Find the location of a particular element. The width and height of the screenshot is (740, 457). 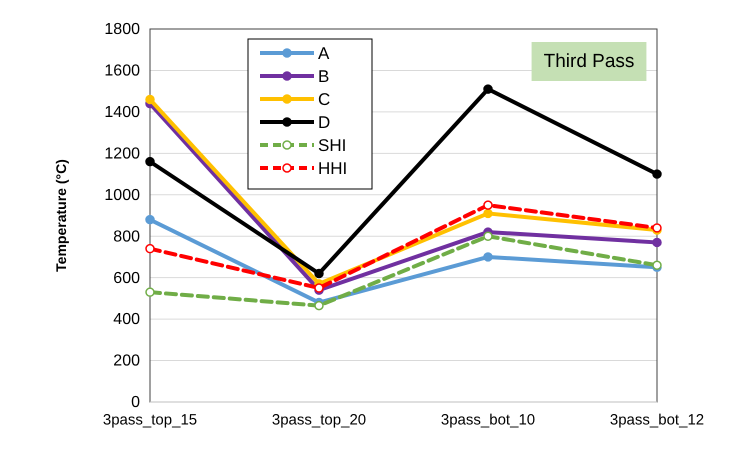

y-tick-label: 1600 is located at coordinates (122, 71).